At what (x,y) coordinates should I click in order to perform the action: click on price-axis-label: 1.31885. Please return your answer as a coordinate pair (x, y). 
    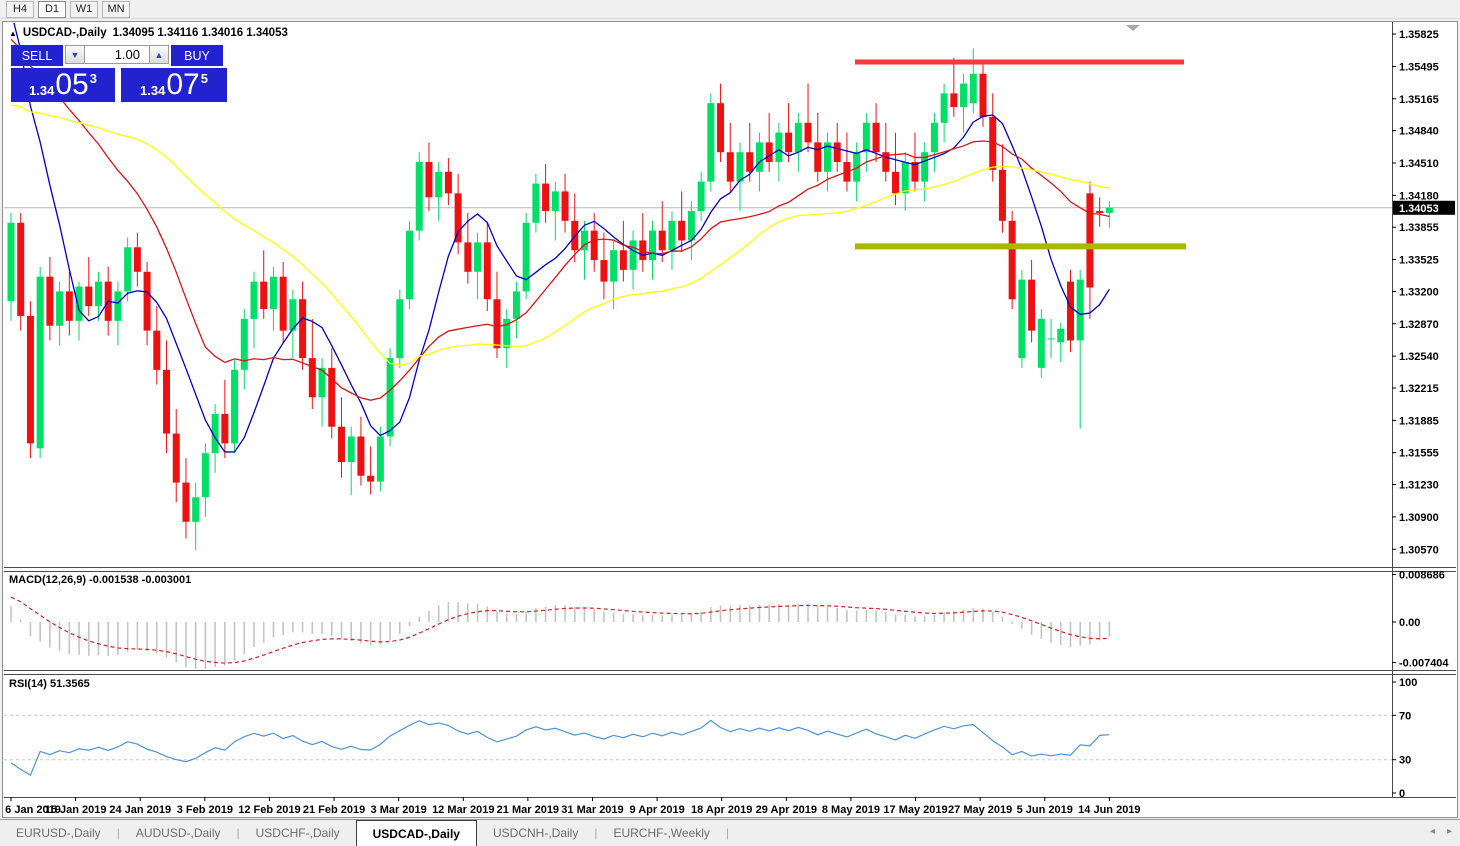
    Looking at the image, I should click on (1419, 421).